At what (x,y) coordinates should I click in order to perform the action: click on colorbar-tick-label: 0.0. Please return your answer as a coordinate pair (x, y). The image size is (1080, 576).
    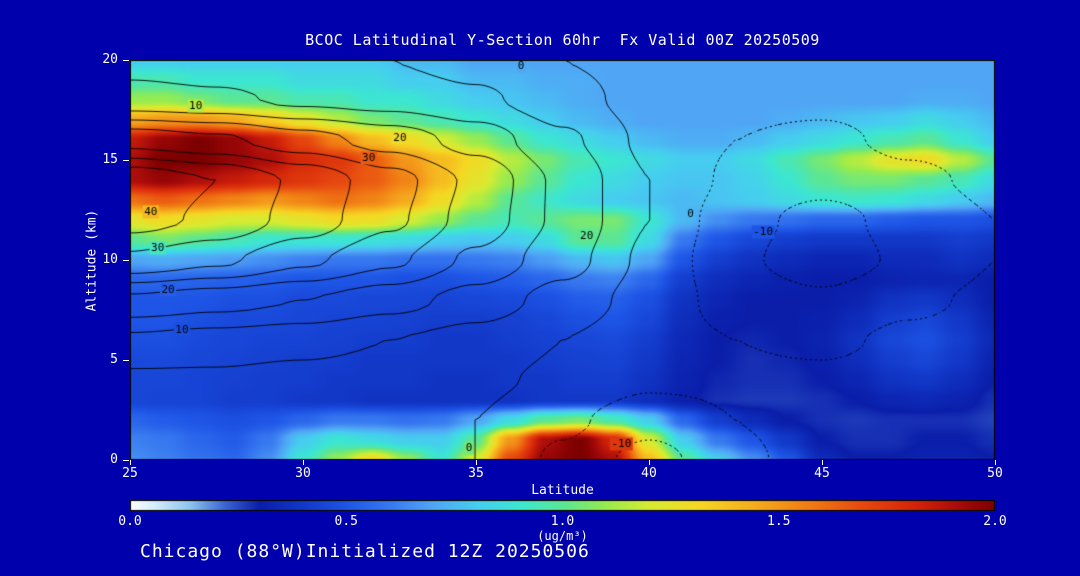
    Looking at the image, I should click on (130, 521).